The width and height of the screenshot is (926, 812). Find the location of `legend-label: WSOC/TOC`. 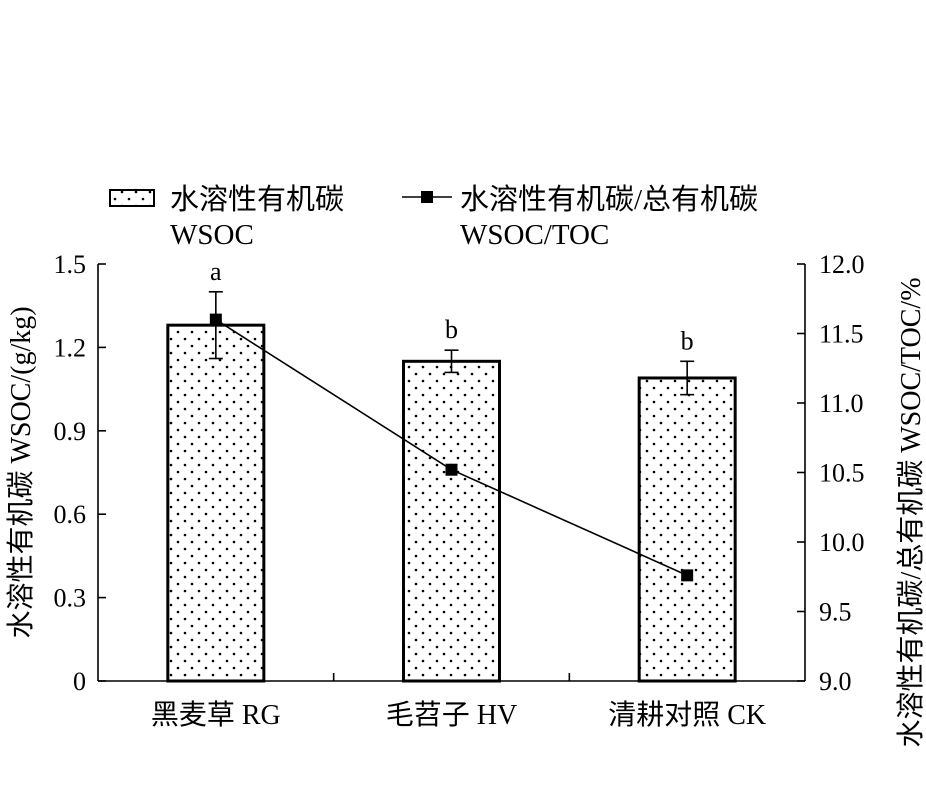

legend-label: WSOC/TOC is located at coordinates (534, 235).